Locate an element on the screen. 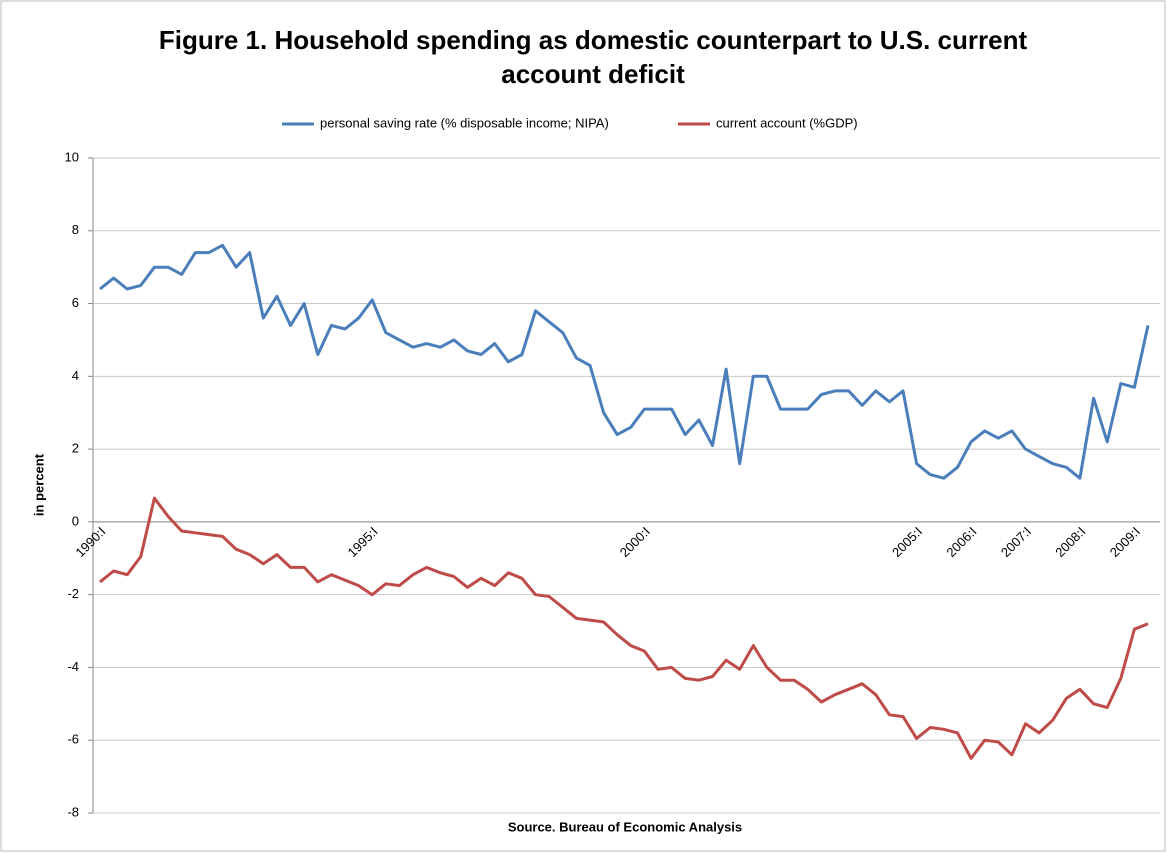 The width and height of the screenshot is (1167, 854). y-tick-label: -6 is located at coordinates (73, 739).